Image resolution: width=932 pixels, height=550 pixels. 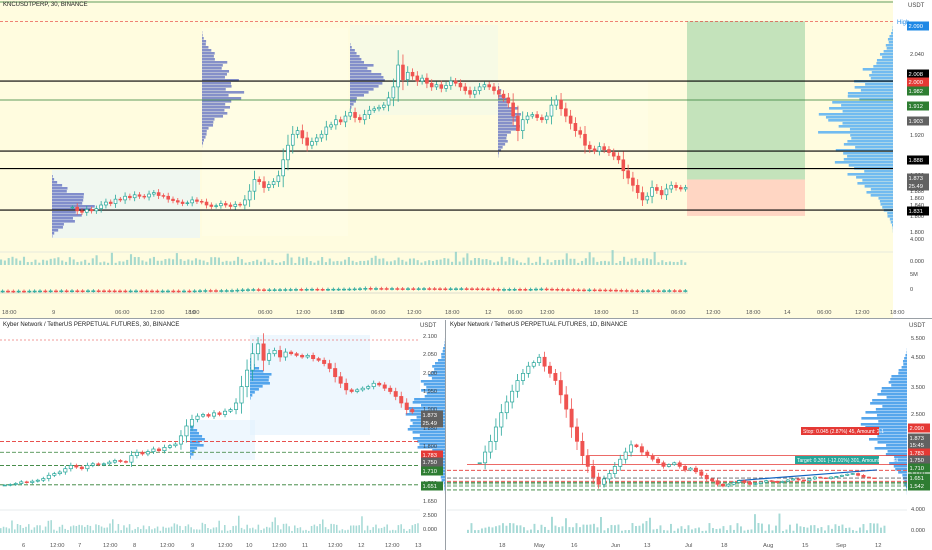 What do you see at coordinates (574, 546) in the screenshot?
I see `time-axis-label: 16` at bounding box center [574, 546].